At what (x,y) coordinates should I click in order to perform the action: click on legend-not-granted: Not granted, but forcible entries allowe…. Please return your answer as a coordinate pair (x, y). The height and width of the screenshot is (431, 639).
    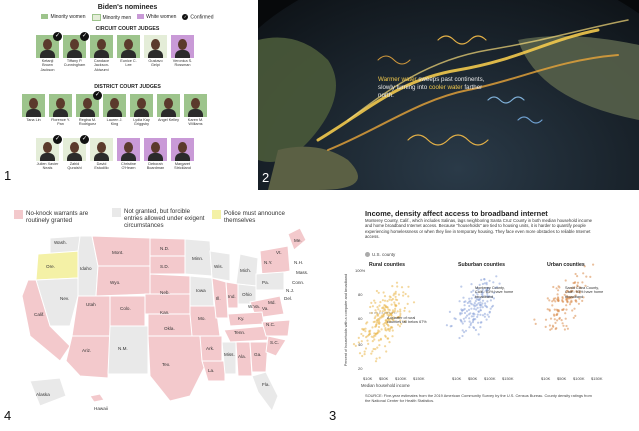
    Looking at the image, I should click on (164, 218).